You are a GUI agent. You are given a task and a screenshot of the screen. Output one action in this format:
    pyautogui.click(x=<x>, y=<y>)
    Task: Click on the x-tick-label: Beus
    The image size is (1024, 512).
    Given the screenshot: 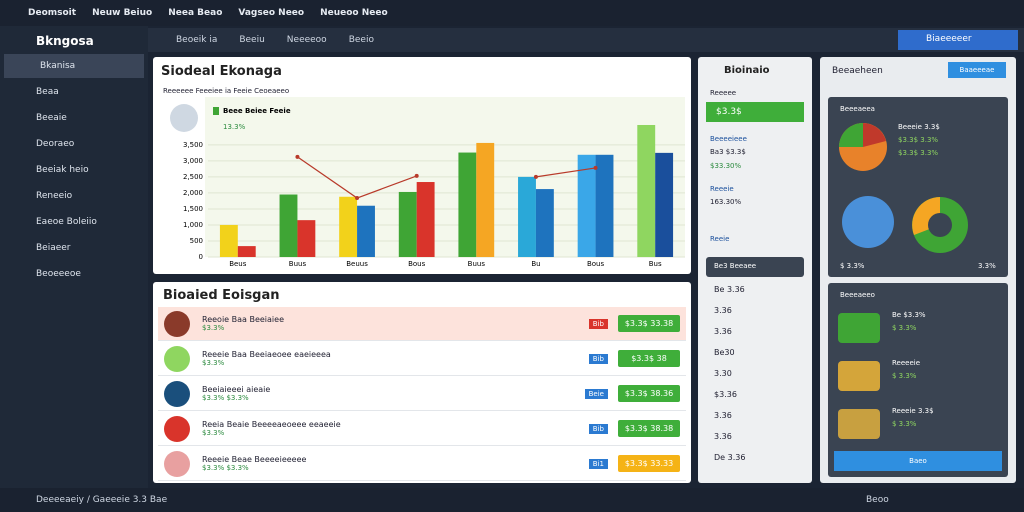 What is the action you would take?
    pyautogui.click(x=238, y=264)
    